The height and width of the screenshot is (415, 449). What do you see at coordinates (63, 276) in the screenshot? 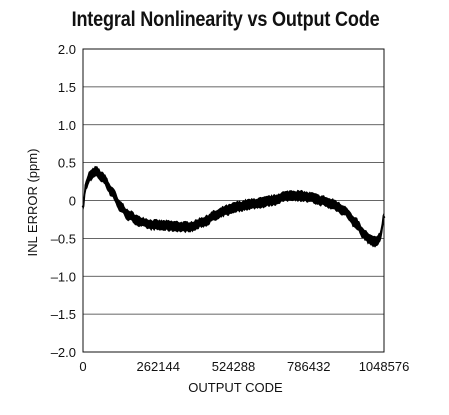
I see `y-tick-label: –1.0` at bounding box center [63, 276].